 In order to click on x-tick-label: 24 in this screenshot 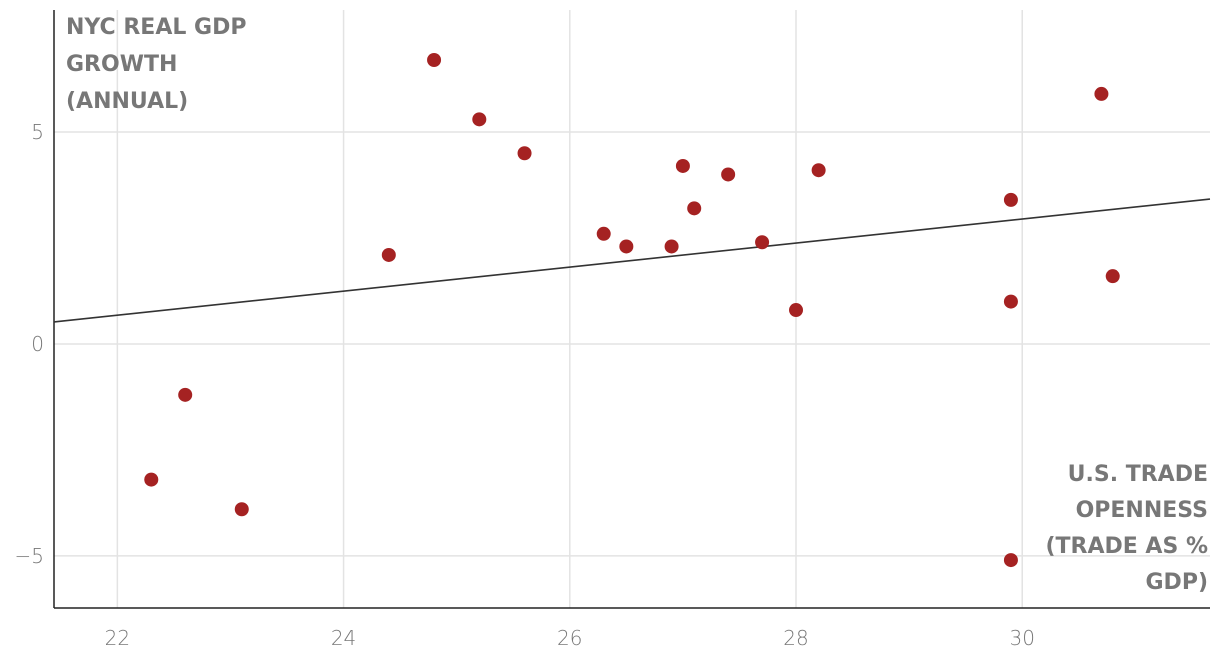, I will do `click(343, 638)`.